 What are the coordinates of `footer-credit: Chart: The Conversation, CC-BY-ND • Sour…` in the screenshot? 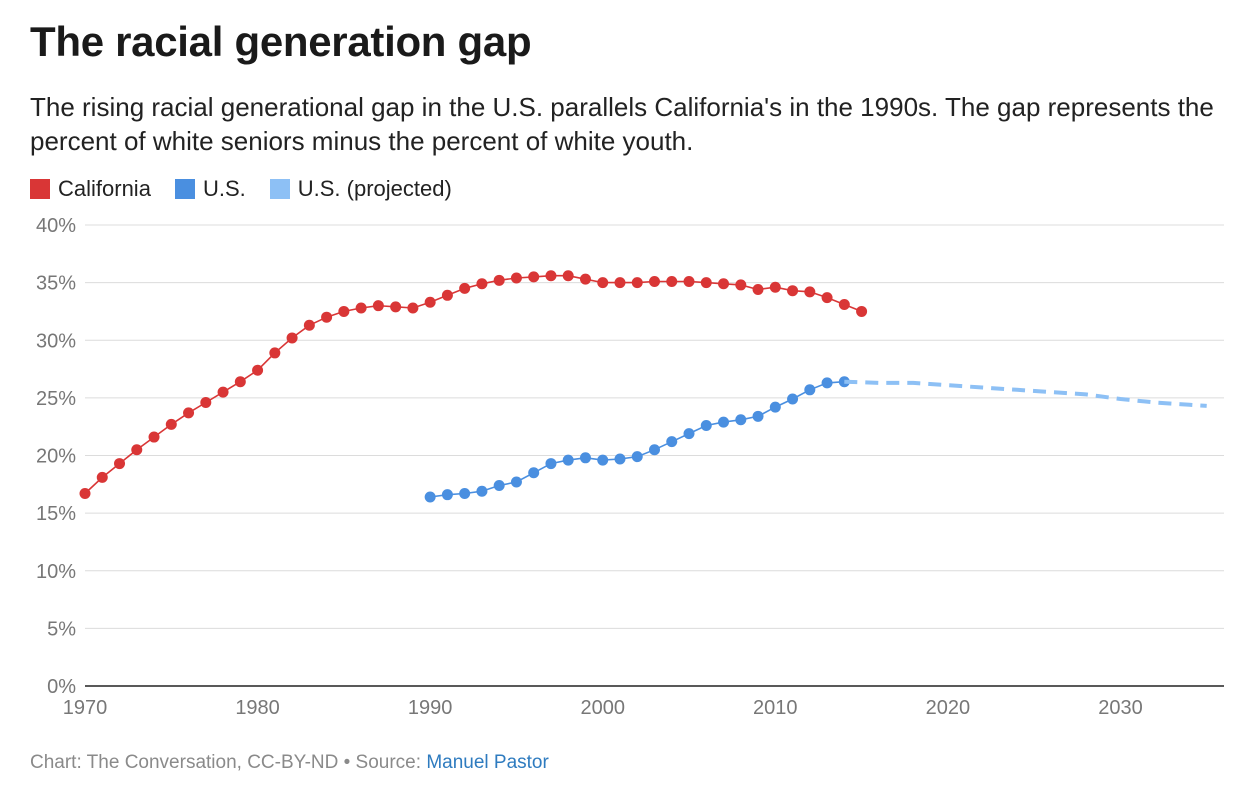 It's located at (228, 762).